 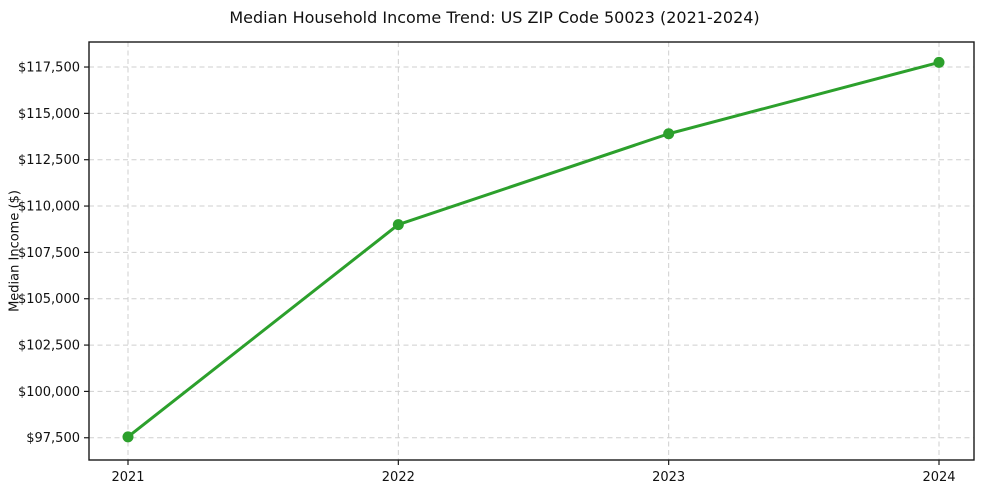 What do you see at coordinates (49, 114) in the screenshot?
I see `y-tick-label: $115,000` at bounding box center [49, 114].